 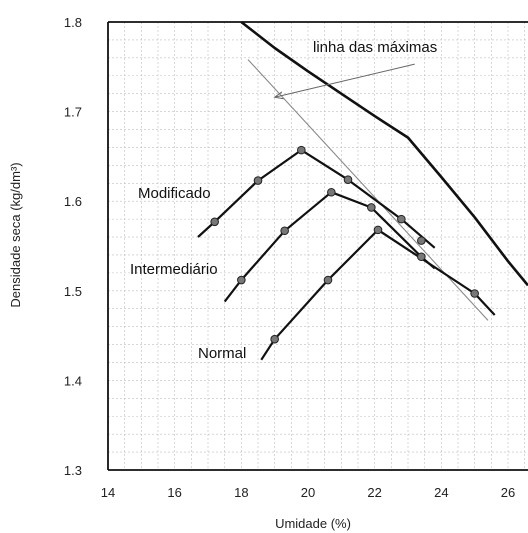 What do you see at coordinates (73, 470) in the screenshot?
I see `y-tick-label: 1.3` at bounding box center [73, 470].